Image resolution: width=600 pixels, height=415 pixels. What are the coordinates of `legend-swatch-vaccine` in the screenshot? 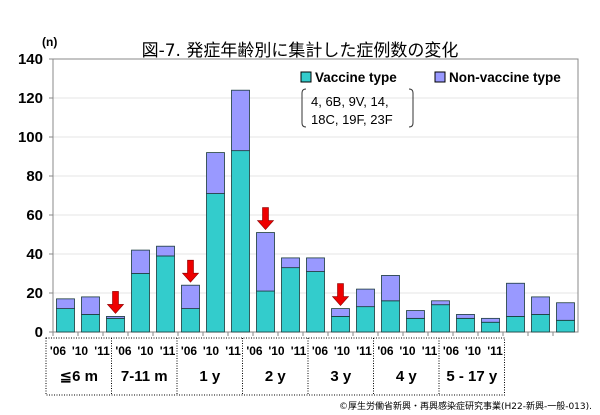 It's located at (306, 77).